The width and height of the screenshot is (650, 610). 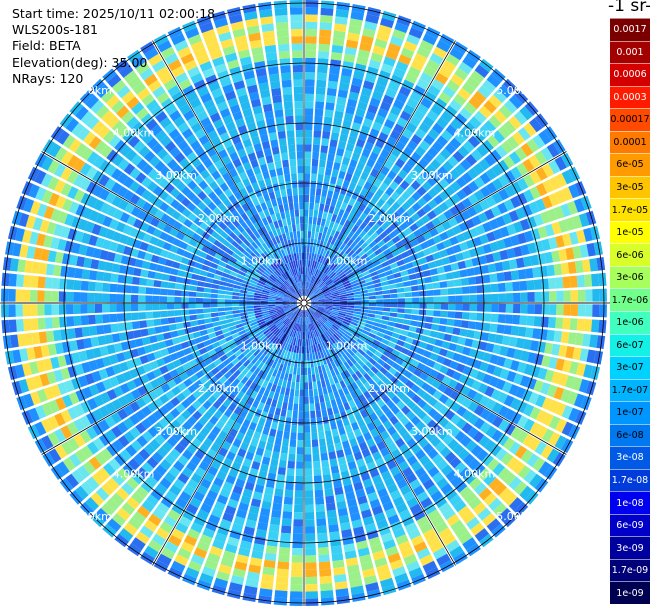 What do you see at coordinates (630, 480) in the screenshot?
I see `colorbar-label: 1.7e-08` at bounding box center [630, 480].